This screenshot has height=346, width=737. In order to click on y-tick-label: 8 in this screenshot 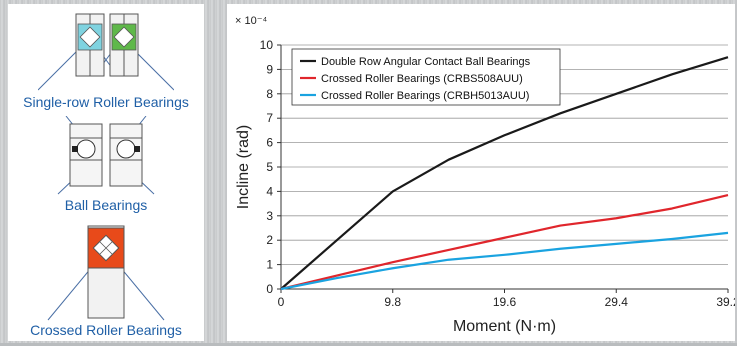, I will do `click(269, 94)`.